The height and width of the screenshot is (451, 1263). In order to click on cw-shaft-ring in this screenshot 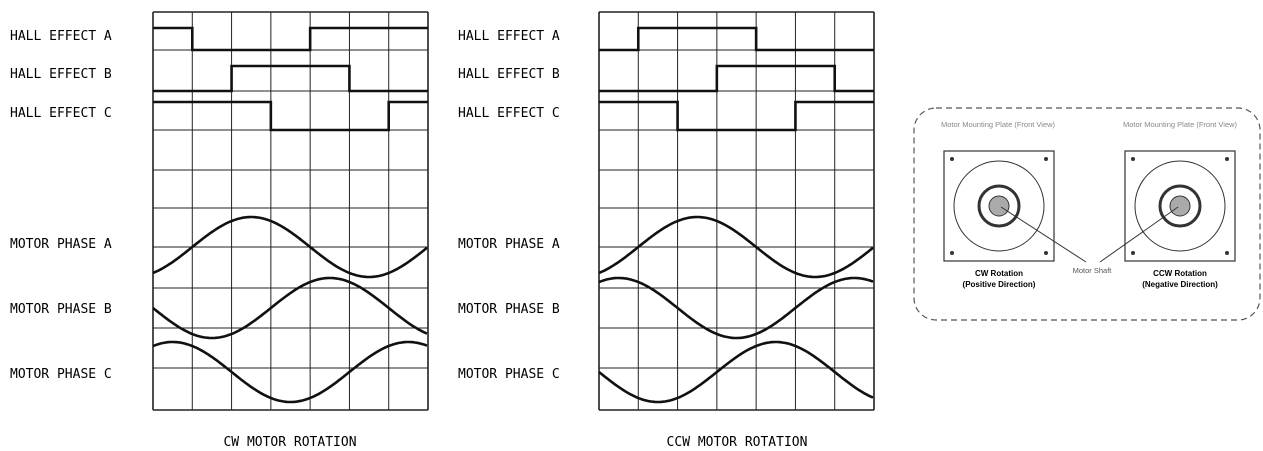, I will do `click(999, 206)`.